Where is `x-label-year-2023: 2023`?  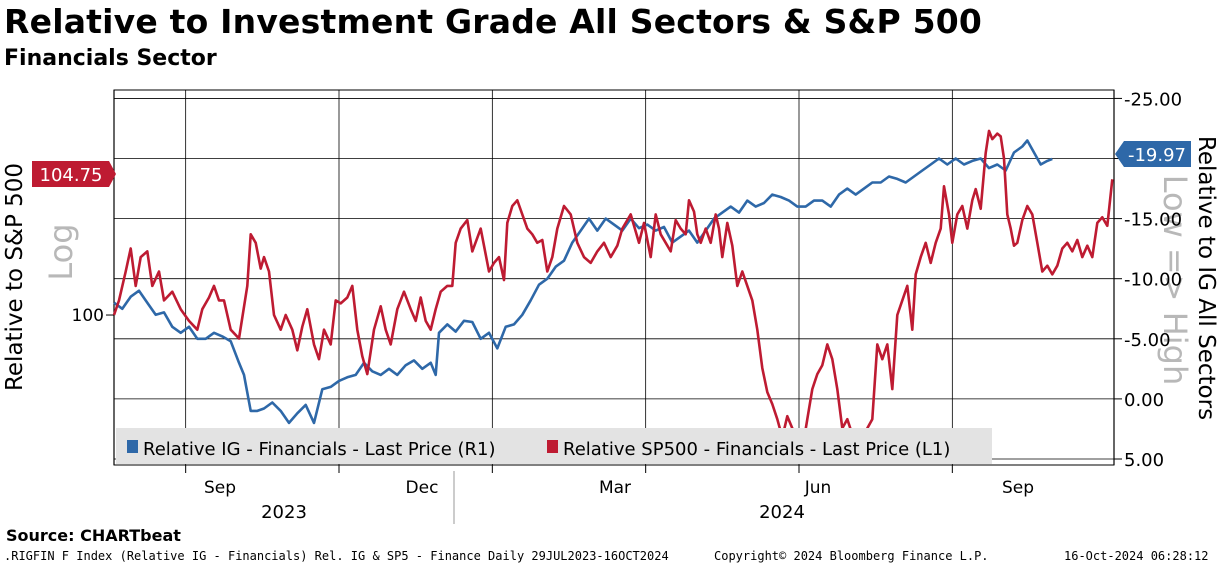
x-label-year-2023: 2023 is located at coordinates (284, 512).